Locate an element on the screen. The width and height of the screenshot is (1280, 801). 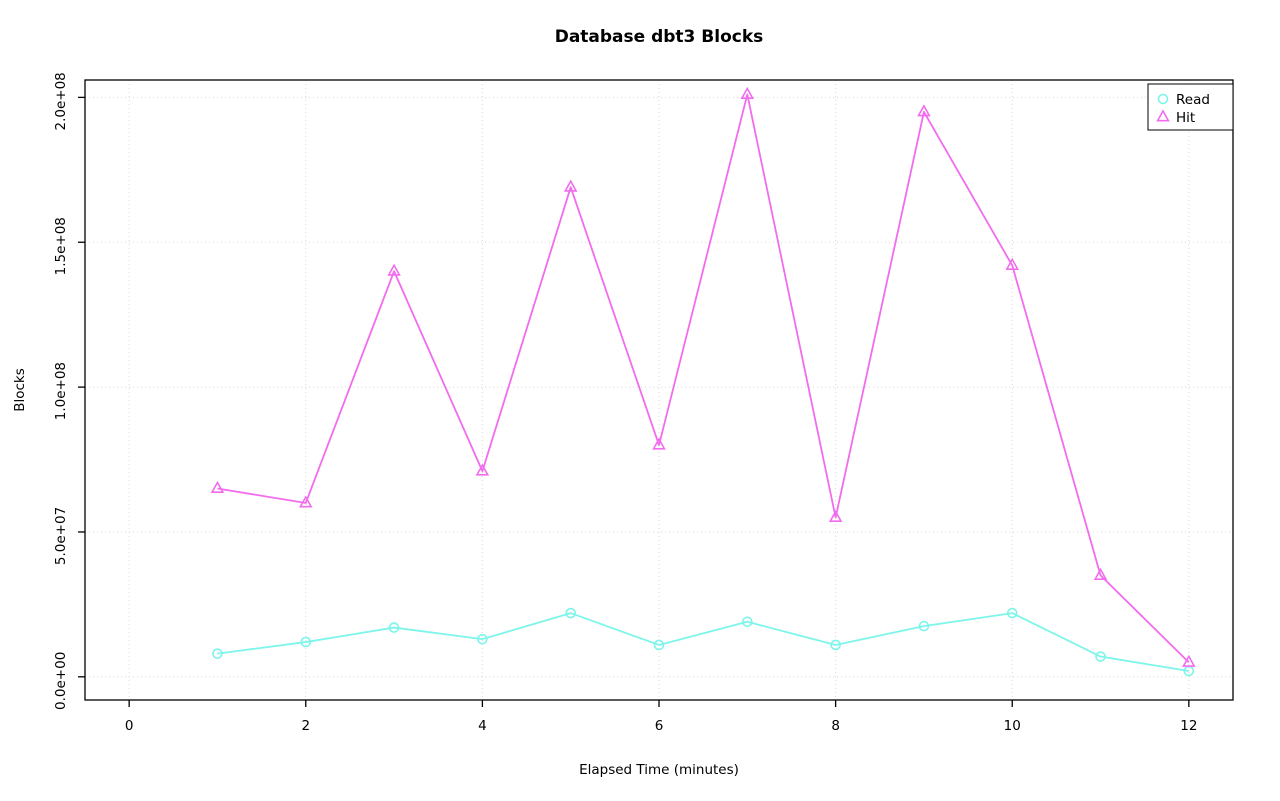
x-tick-label: 2 is located at coordinates (305, 726).